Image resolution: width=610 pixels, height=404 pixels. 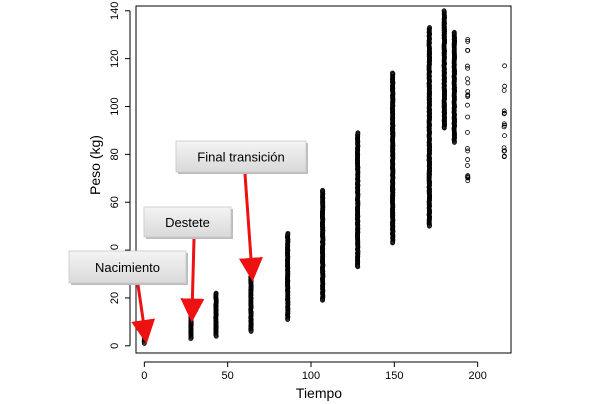 What do you see at coordinates (115, 346) in the screenshot?
I see `y-tick-label: 0` at bounding box center [115, 346].